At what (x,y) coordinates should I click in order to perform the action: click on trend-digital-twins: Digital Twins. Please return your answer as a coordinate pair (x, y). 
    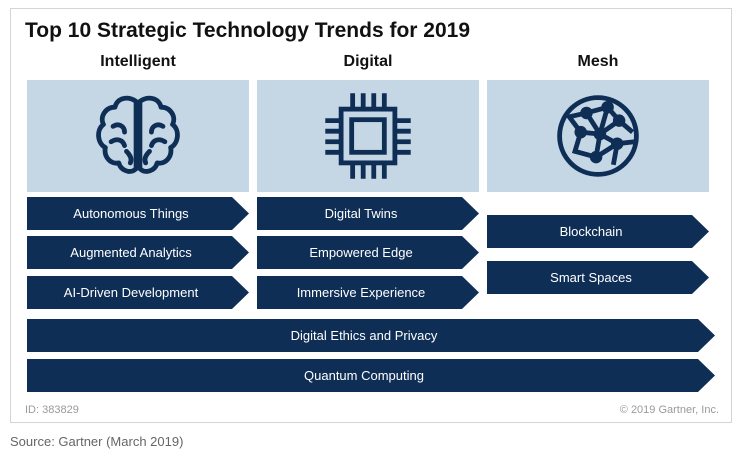
    Looking at the image, I should click on (368, 213).